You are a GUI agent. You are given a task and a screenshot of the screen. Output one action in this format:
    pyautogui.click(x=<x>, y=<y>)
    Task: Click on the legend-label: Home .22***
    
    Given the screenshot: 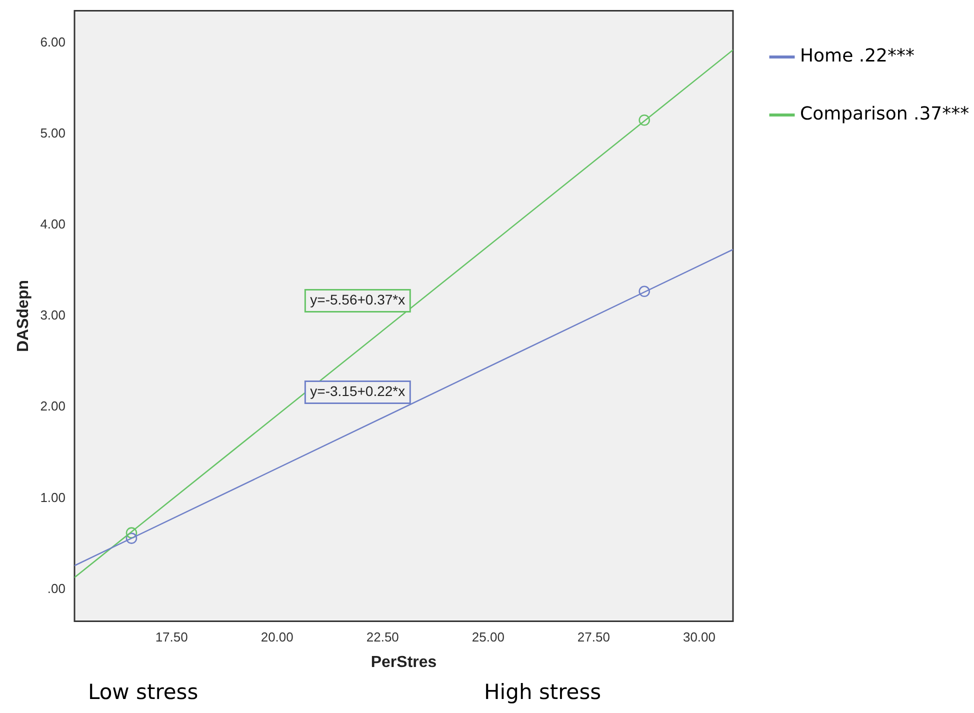 What is the action you would take?
    pyautogui.click(x=857, y=56)
    